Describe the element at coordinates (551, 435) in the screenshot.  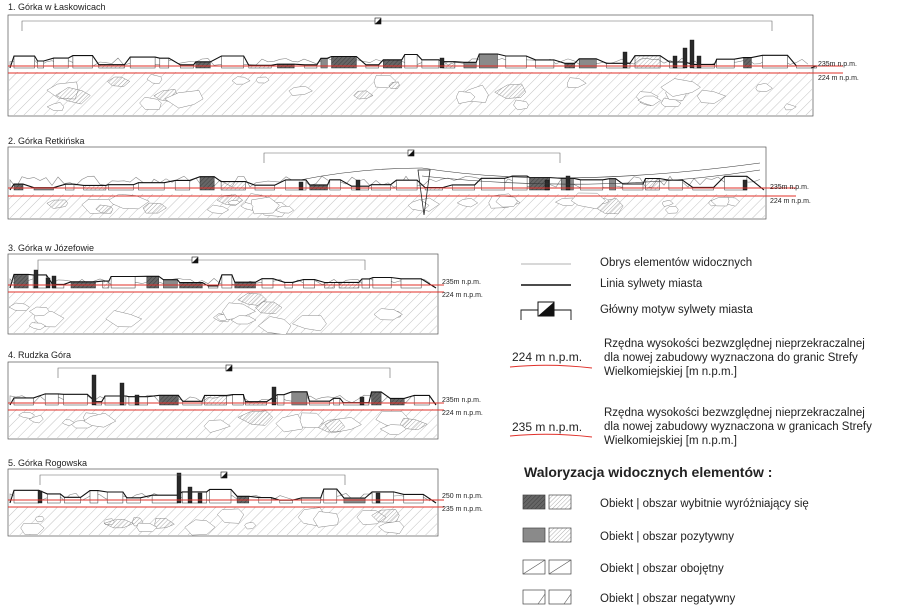
I see `legend-235-underline` at that location.